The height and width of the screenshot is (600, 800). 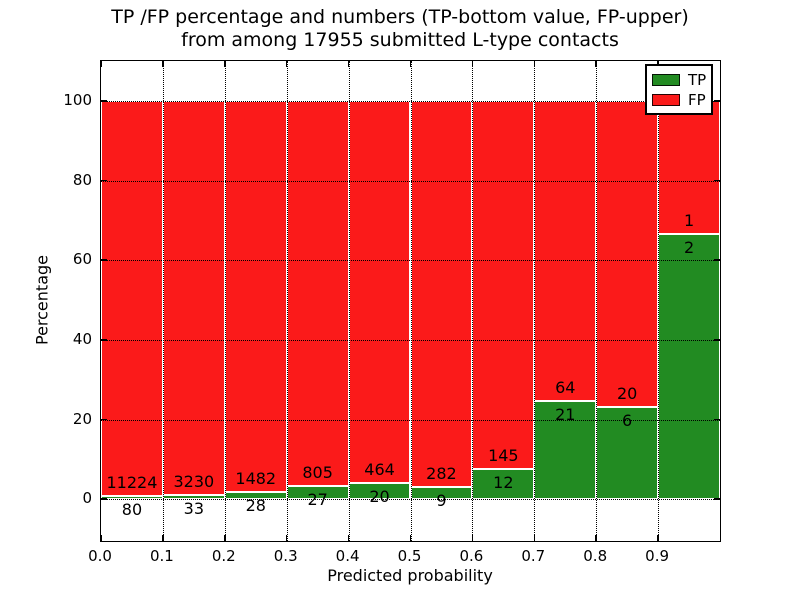 What do you see at coordinates (410, 575) in the screenshot?
I see `x-axis-label: Predicted probability` at bounding box center [410, 575].